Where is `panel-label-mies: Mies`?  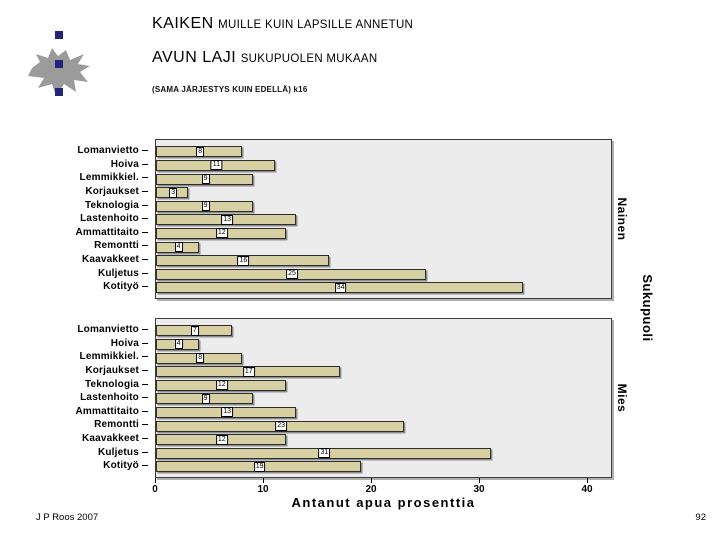 panel-label-mies: Mies is located at coordinates (622, 398).